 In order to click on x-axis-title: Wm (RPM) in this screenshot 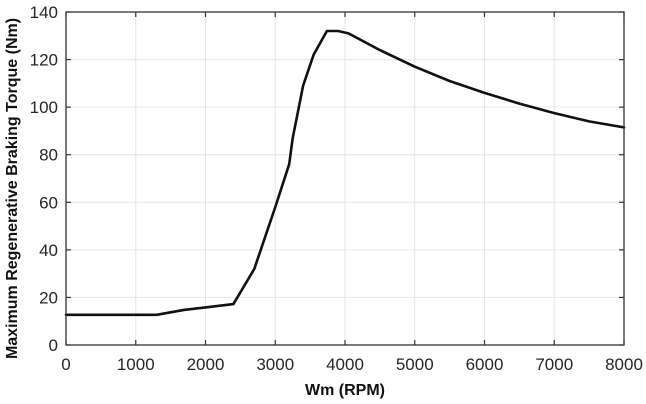, I will do `click(345, 390)`.